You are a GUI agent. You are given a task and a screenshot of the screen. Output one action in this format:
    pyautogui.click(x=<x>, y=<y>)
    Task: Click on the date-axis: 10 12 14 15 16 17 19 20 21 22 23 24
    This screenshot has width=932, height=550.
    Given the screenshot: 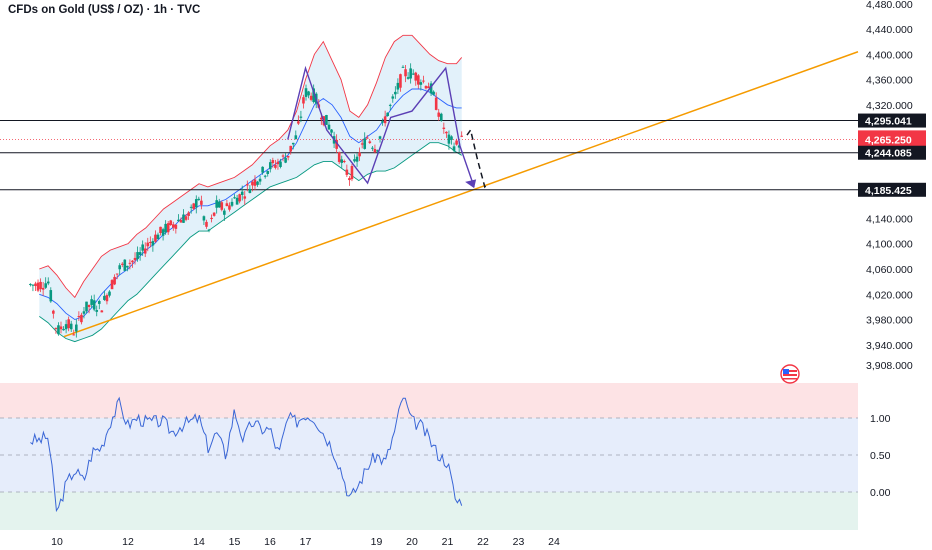 What is the action you would take?
    pyautogui.click(x=466, y=540)
    